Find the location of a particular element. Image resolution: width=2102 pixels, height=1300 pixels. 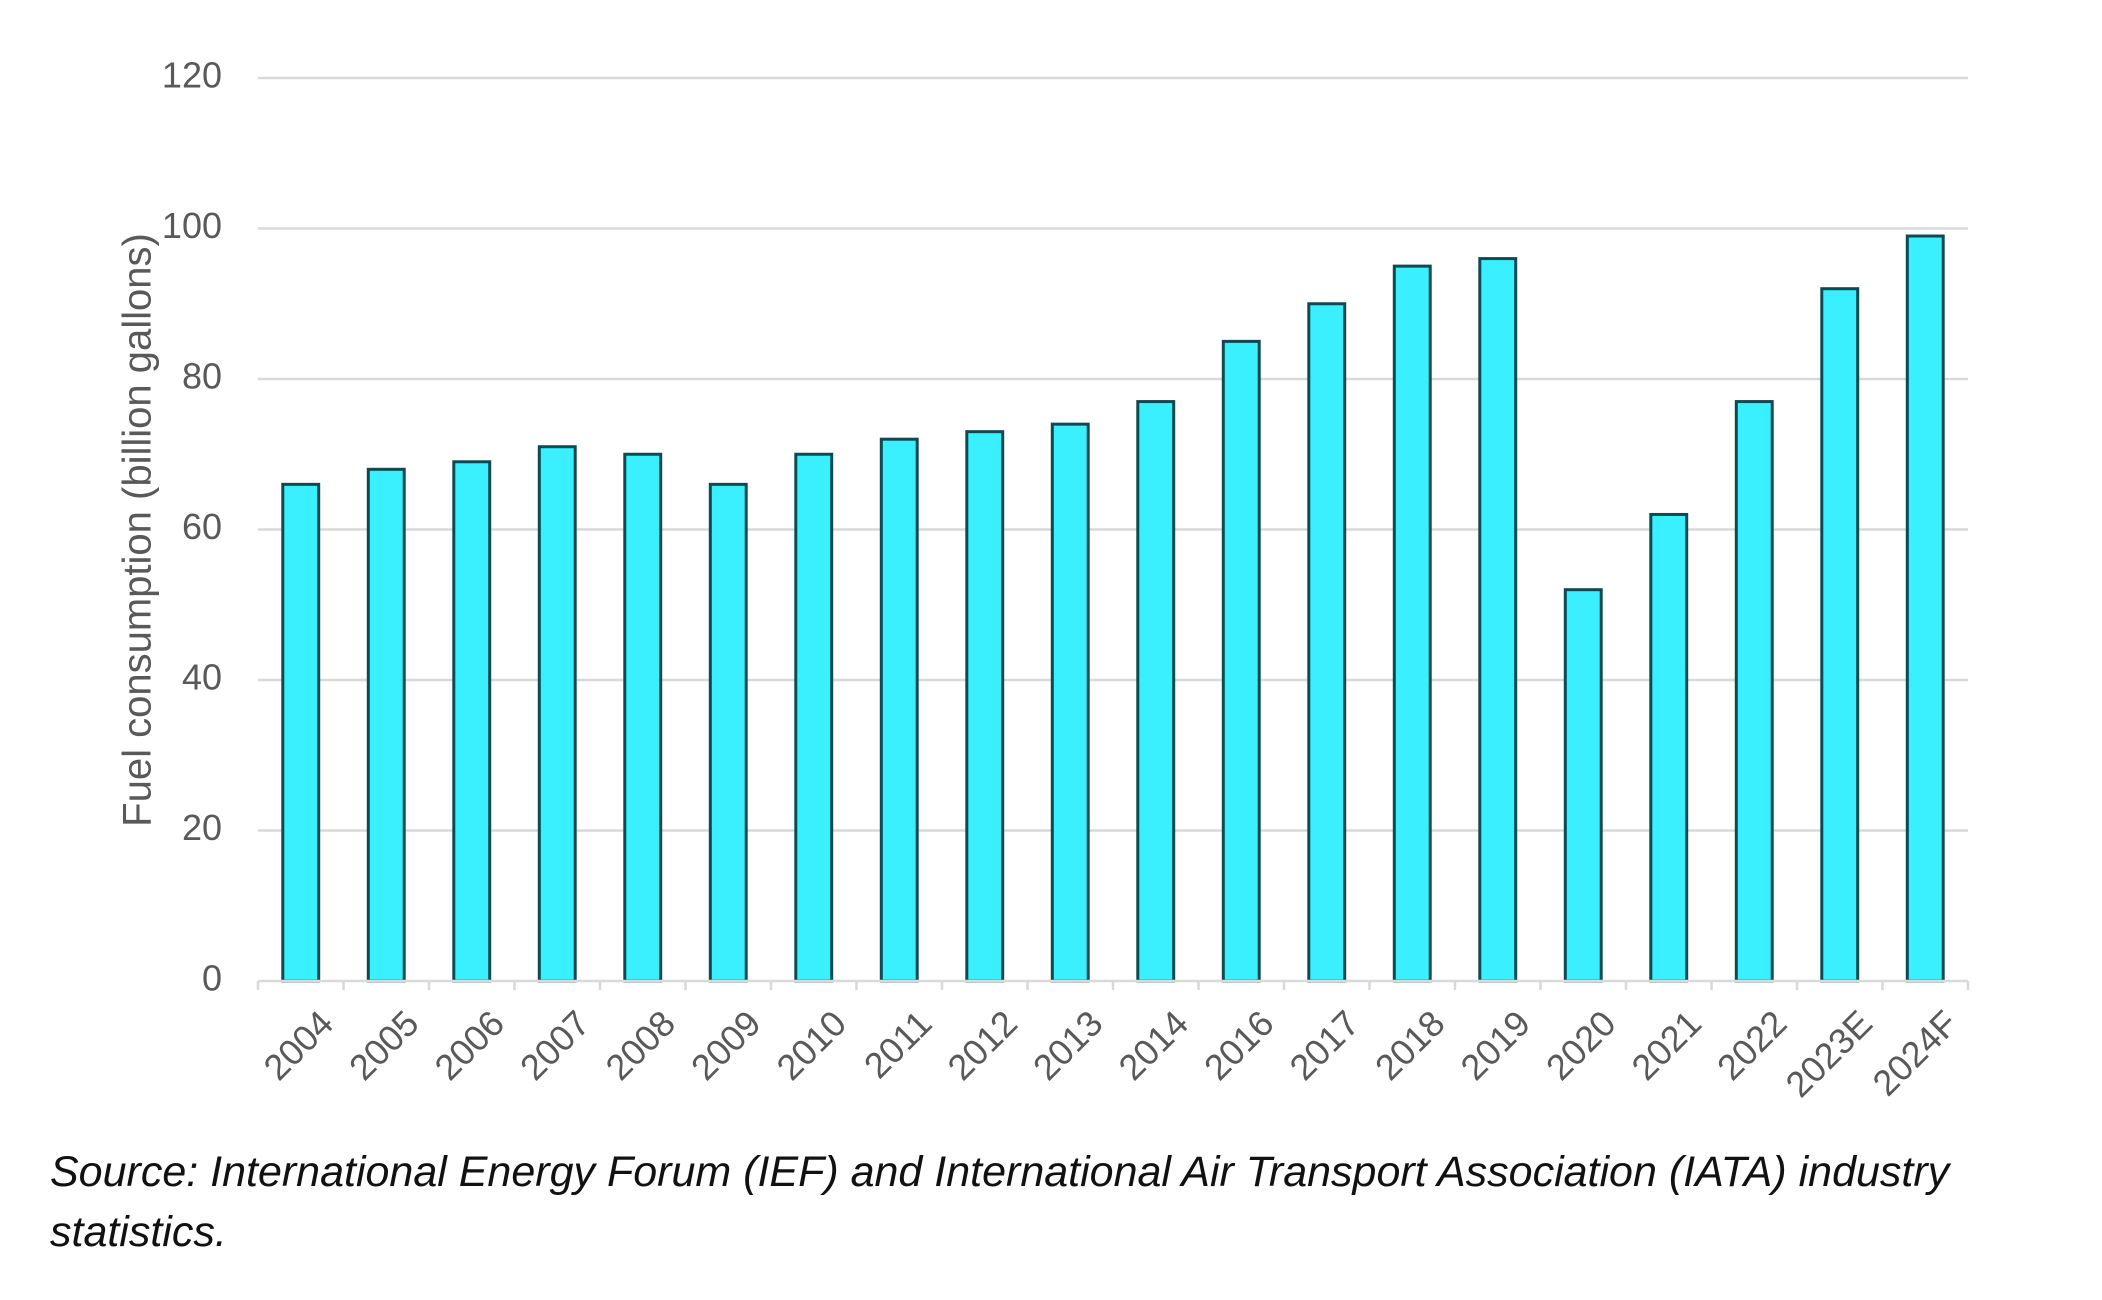

bar-2013 is located at coordinates (1070, 702).